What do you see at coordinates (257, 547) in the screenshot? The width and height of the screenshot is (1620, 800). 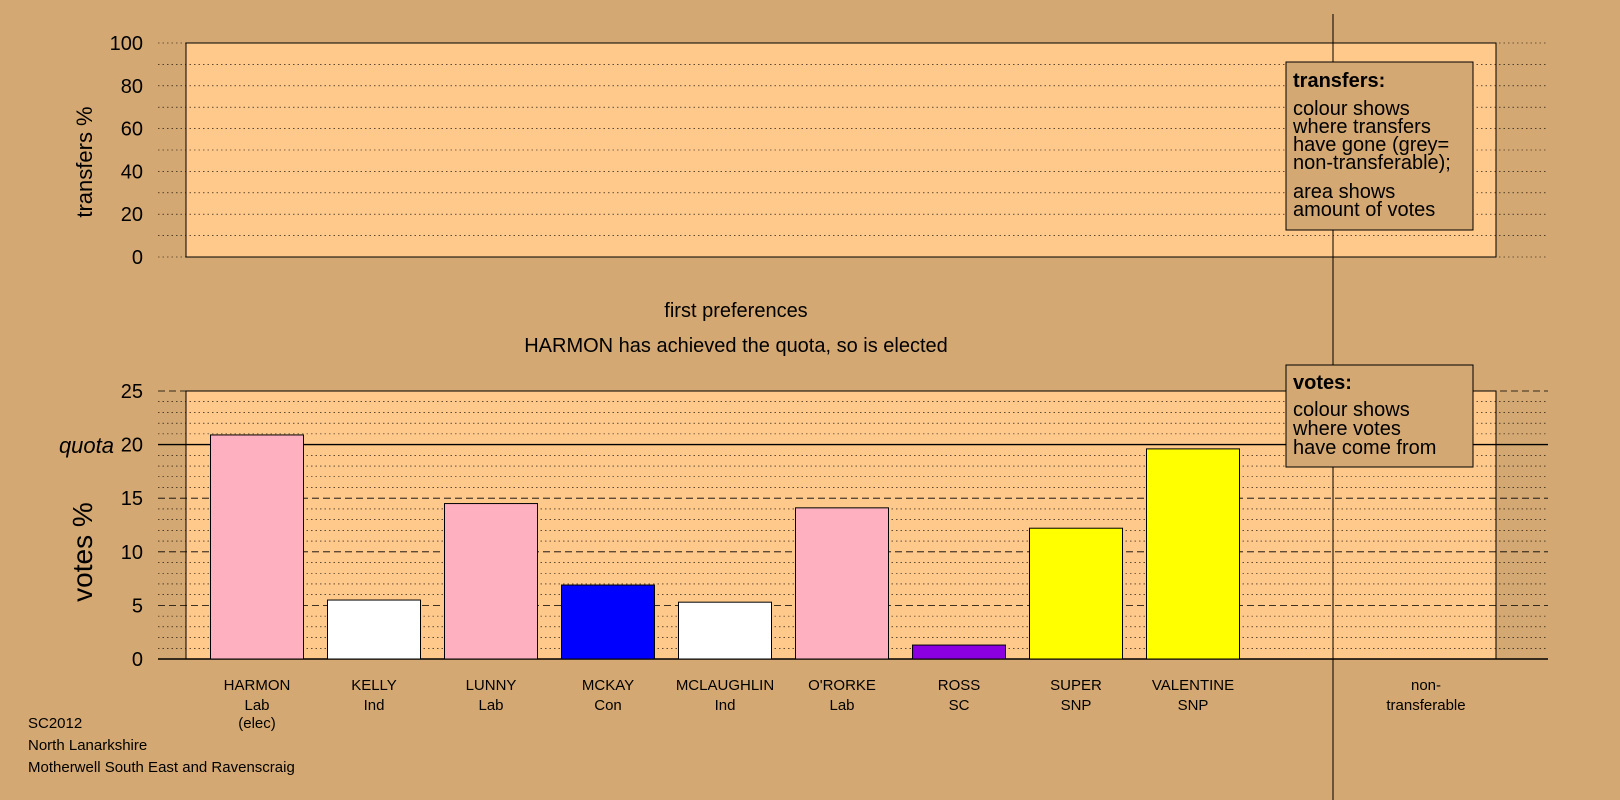 I see `bar-harmon` at bounding box center [257, 547].